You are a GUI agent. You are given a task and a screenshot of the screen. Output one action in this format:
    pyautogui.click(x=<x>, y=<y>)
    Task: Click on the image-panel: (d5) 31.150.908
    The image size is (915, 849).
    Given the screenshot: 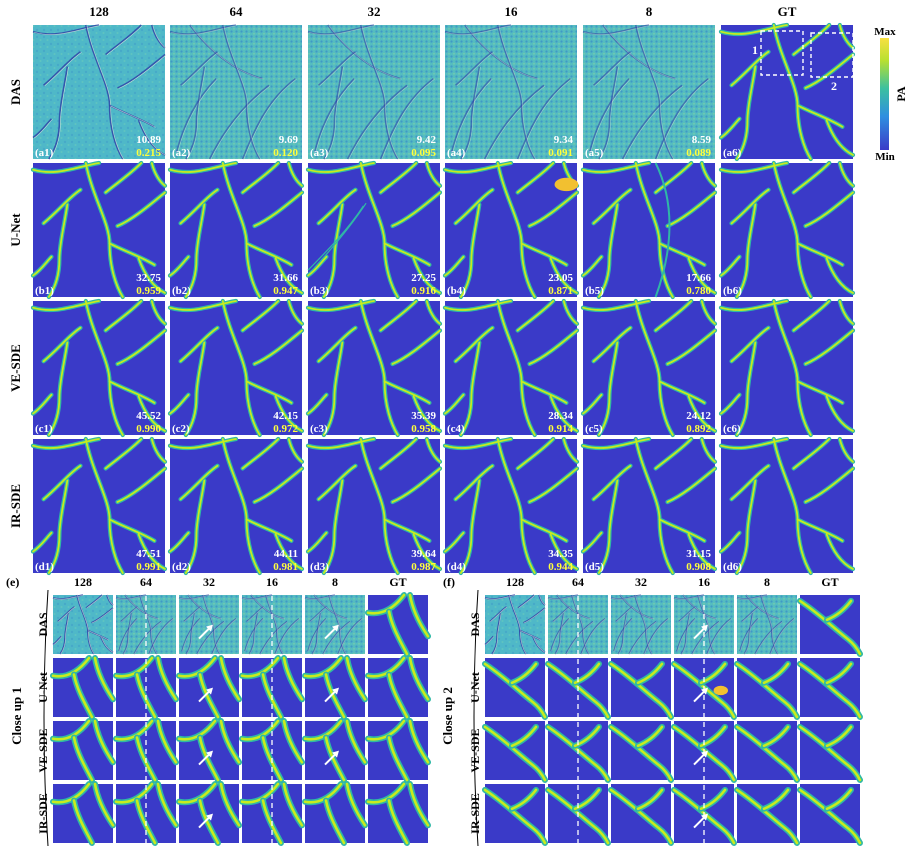 What is the action you would take?
    pyautogui.click(x=649, y=506)
    